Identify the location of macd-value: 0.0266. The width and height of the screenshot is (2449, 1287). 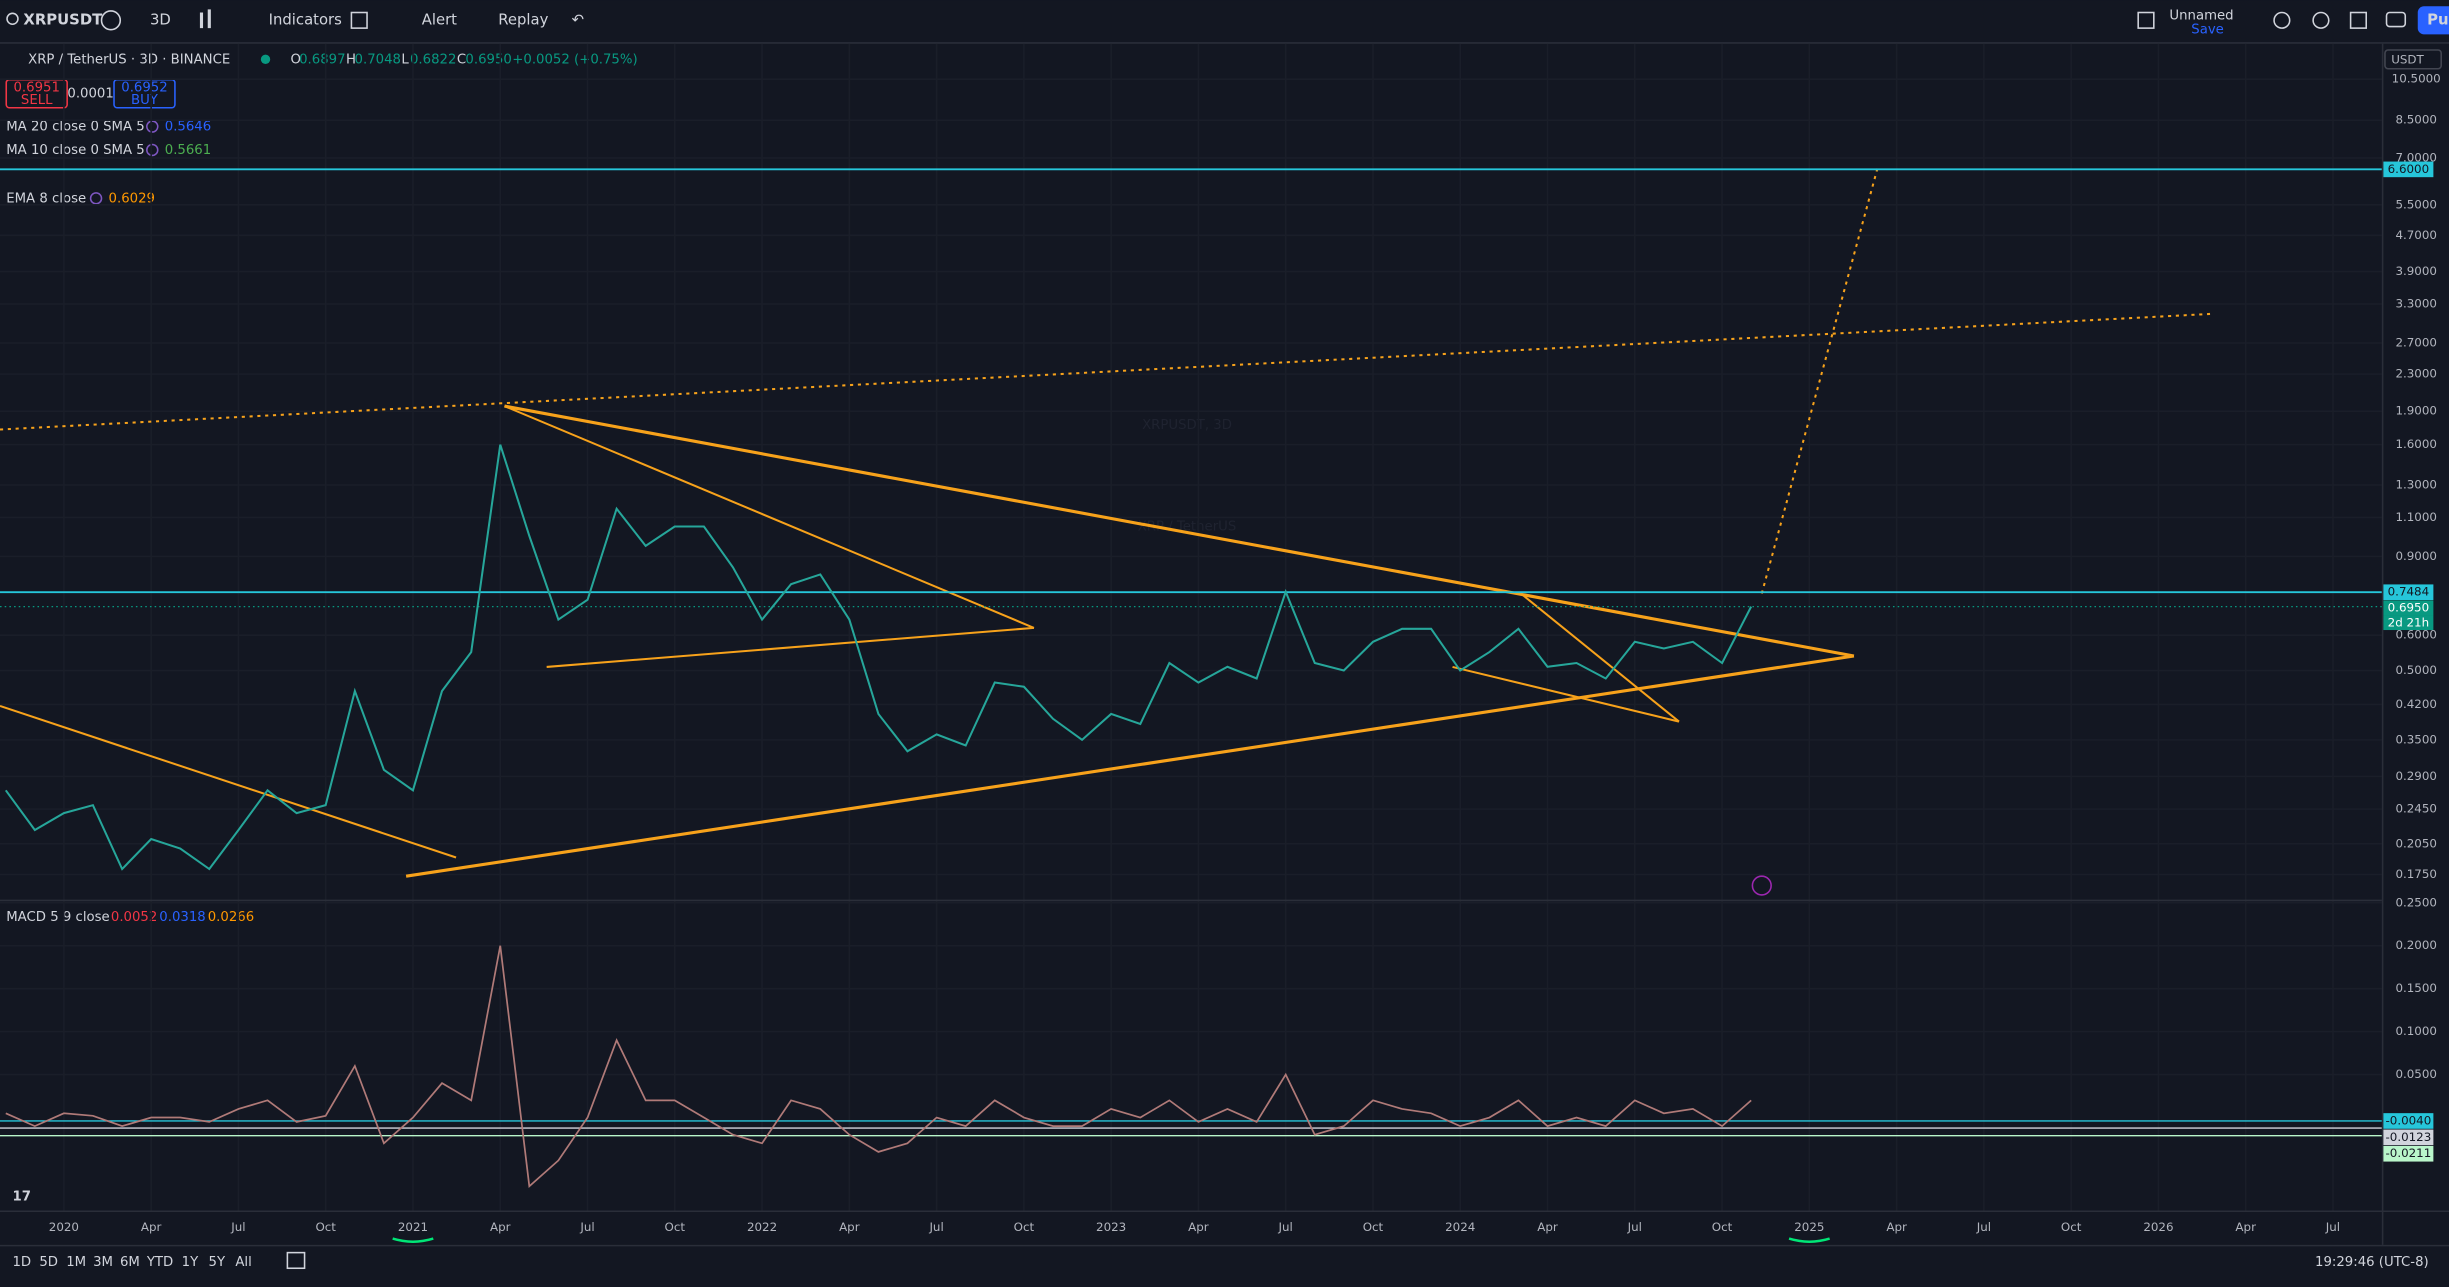
(231, 917).